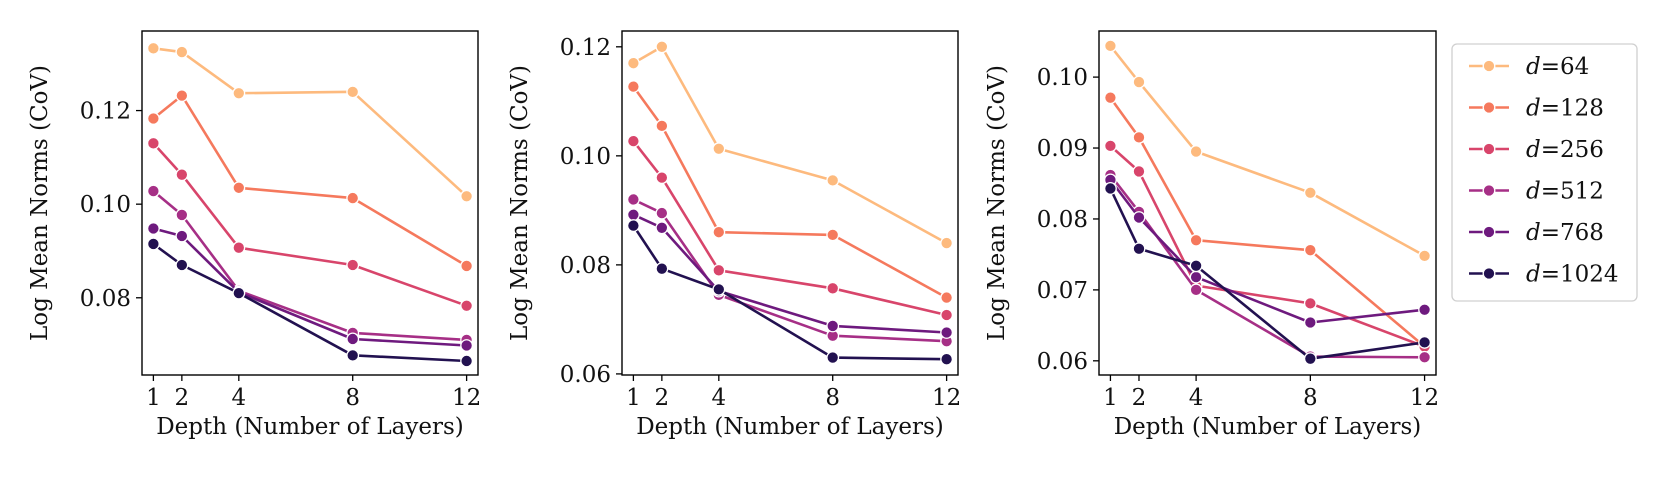  What do you see at coordinates (585, 48) in the screenshot?
I see `y-tick-label: 0.12` at bounding box center [585, 48].